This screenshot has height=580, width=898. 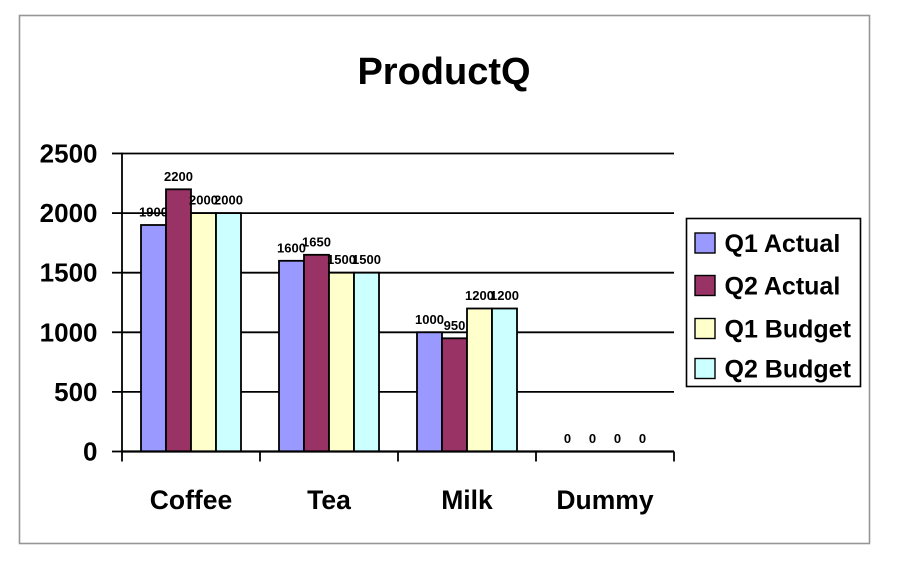 What do you see at coordinates (467, 500) in the screenshot?
I see `svg-text: Milk` at bounding box center [467, 500].